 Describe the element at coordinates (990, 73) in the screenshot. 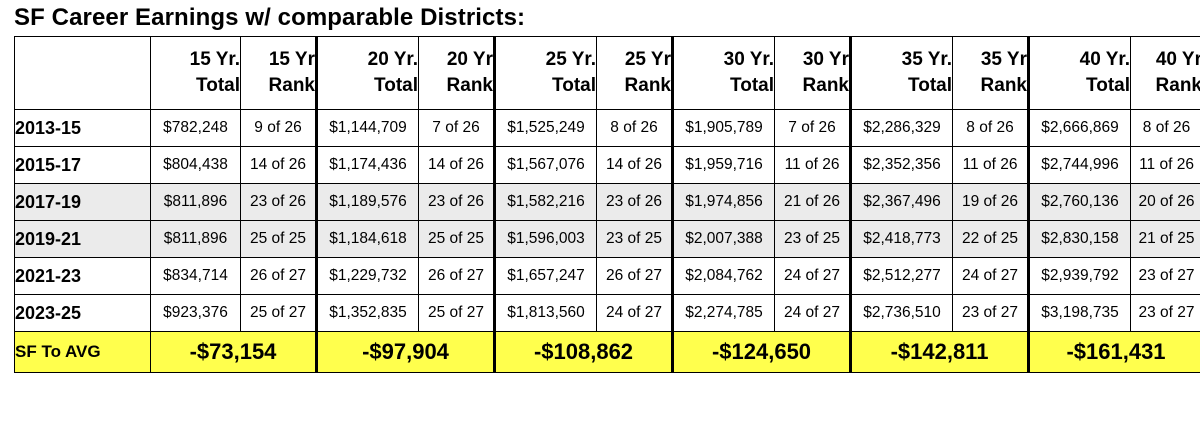

I see `header-cell: 35 Yr Rank` at that location.